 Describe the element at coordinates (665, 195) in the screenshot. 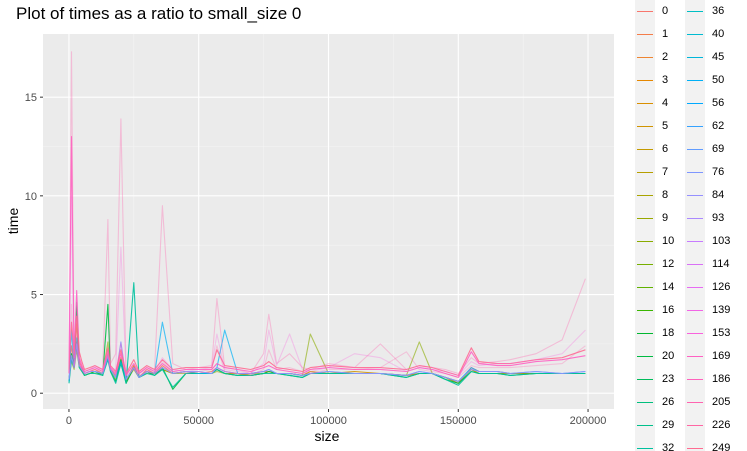

I see `legend-label: 8` at that location.